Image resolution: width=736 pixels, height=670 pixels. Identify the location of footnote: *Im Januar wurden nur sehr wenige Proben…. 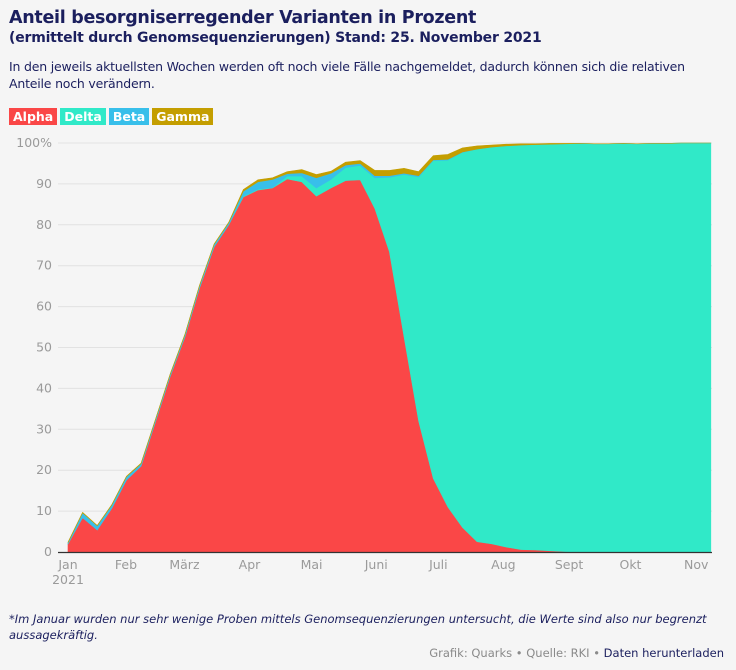
(358, 627).